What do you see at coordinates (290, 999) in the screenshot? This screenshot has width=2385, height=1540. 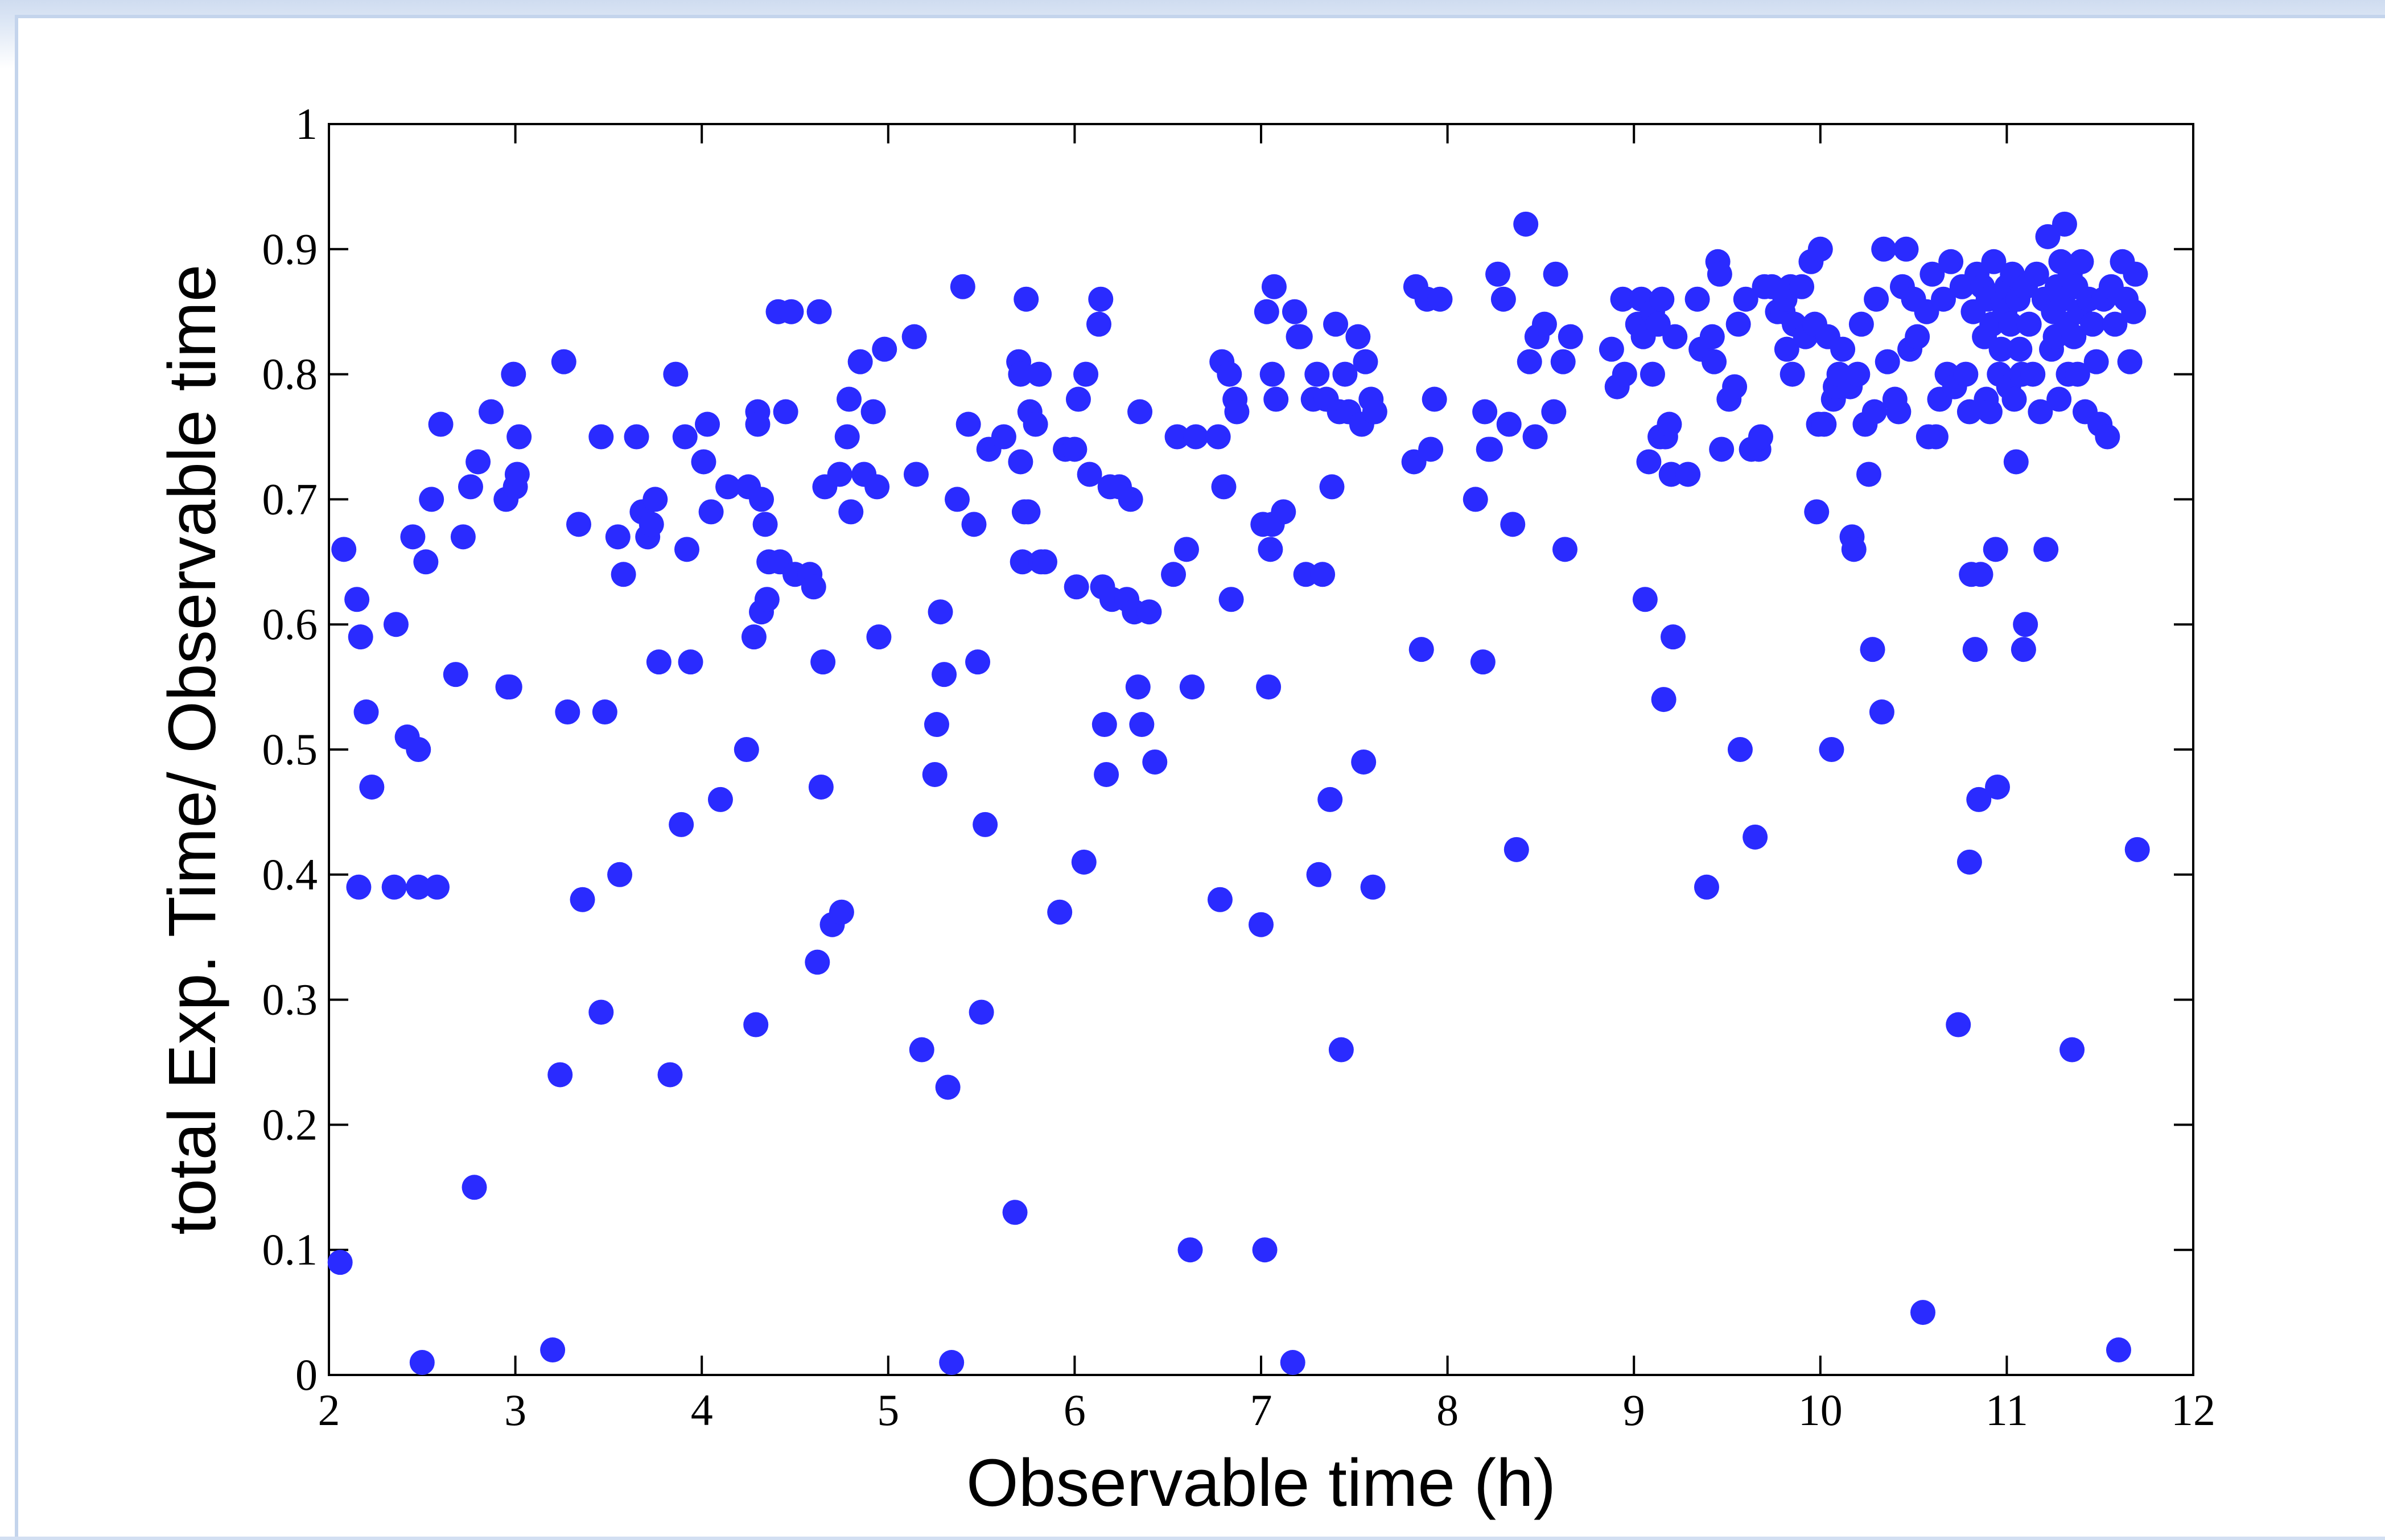 I see `y-tick-label: 0.3` at bounding box center [290, 999].